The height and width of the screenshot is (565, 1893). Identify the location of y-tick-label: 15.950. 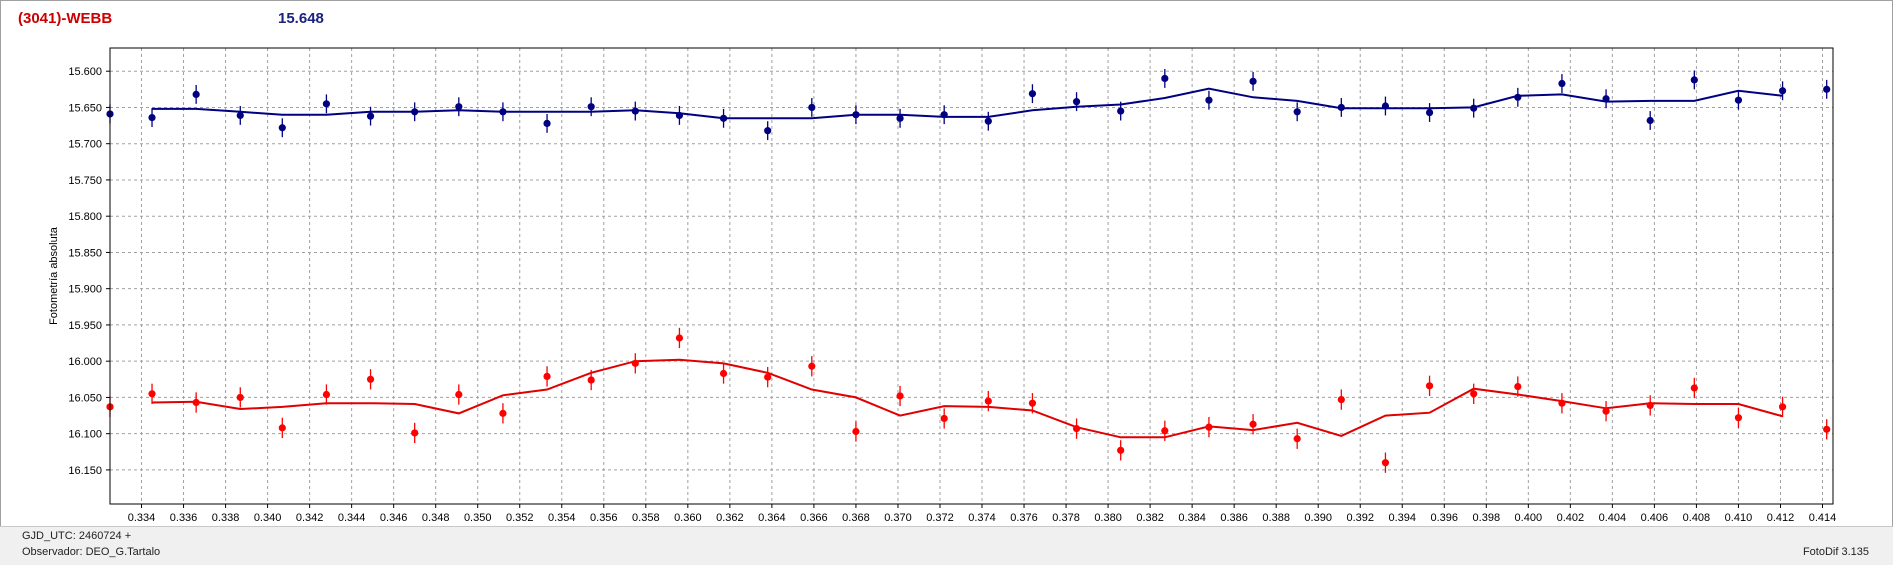
(85, 326).